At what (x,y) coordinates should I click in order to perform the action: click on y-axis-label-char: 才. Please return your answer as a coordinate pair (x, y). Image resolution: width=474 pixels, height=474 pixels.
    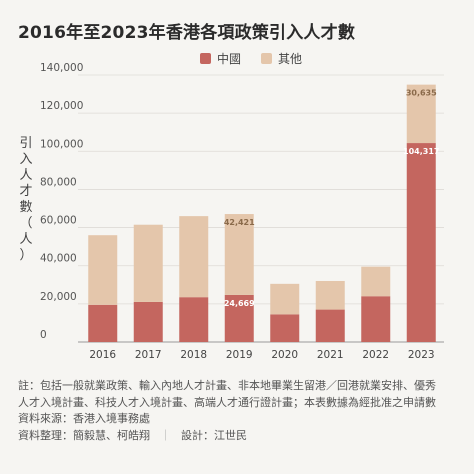
    Looking at the image, I should click on (26, 191).